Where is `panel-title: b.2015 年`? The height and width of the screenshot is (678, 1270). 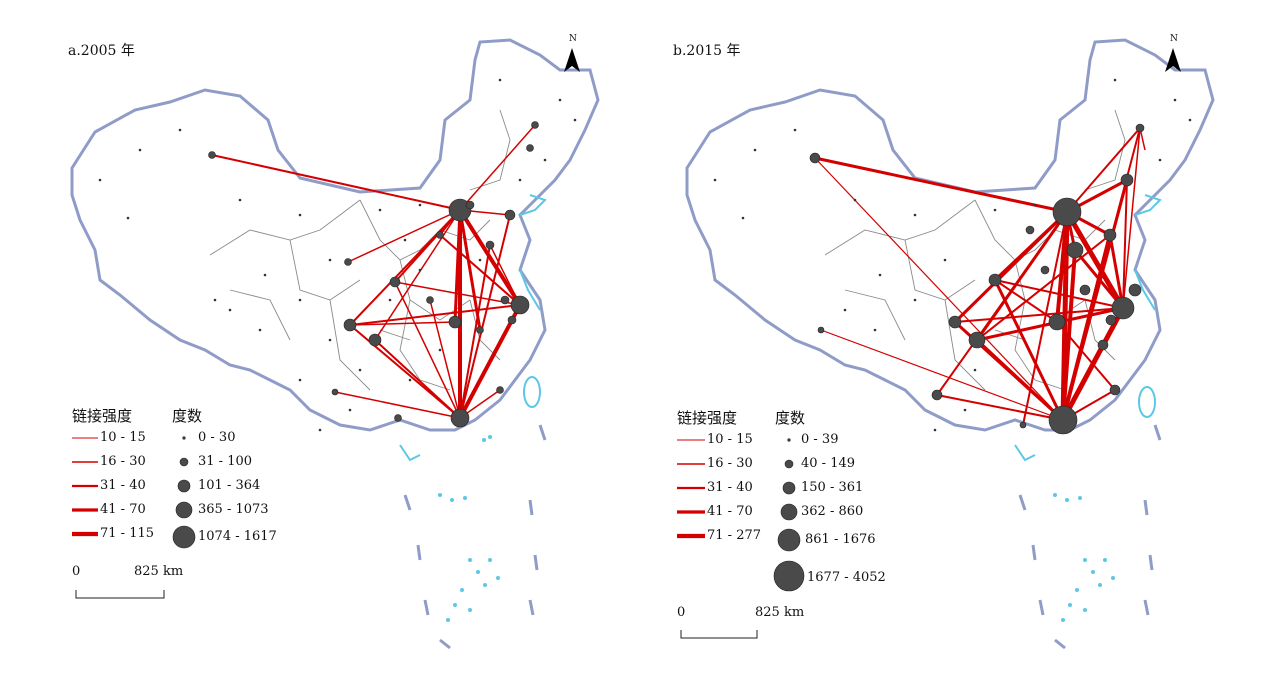 panel-title: b.2015 年 is located at coordinates (707, 51).